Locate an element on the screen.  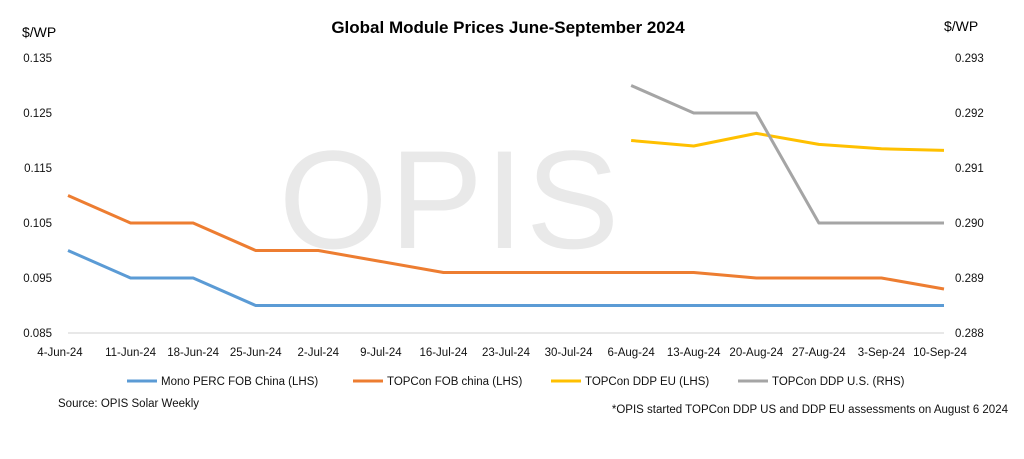
y-right-tick-label: 0.291 is located at coordinates (969, 169).